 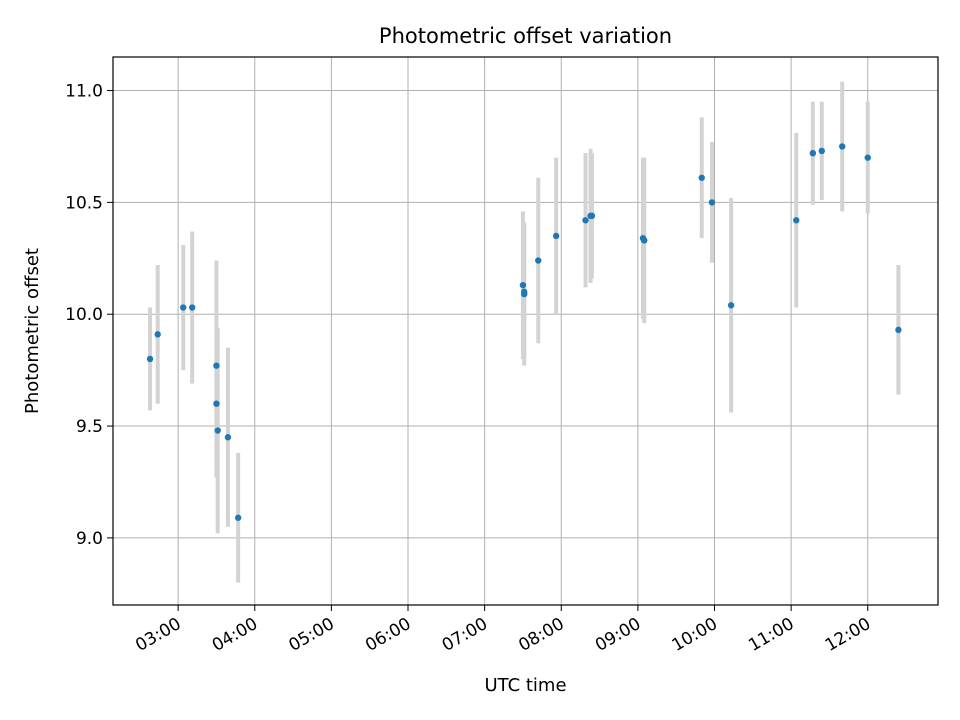 I want to click on y-tick-label: 9.5, so click(x=89, y=427).